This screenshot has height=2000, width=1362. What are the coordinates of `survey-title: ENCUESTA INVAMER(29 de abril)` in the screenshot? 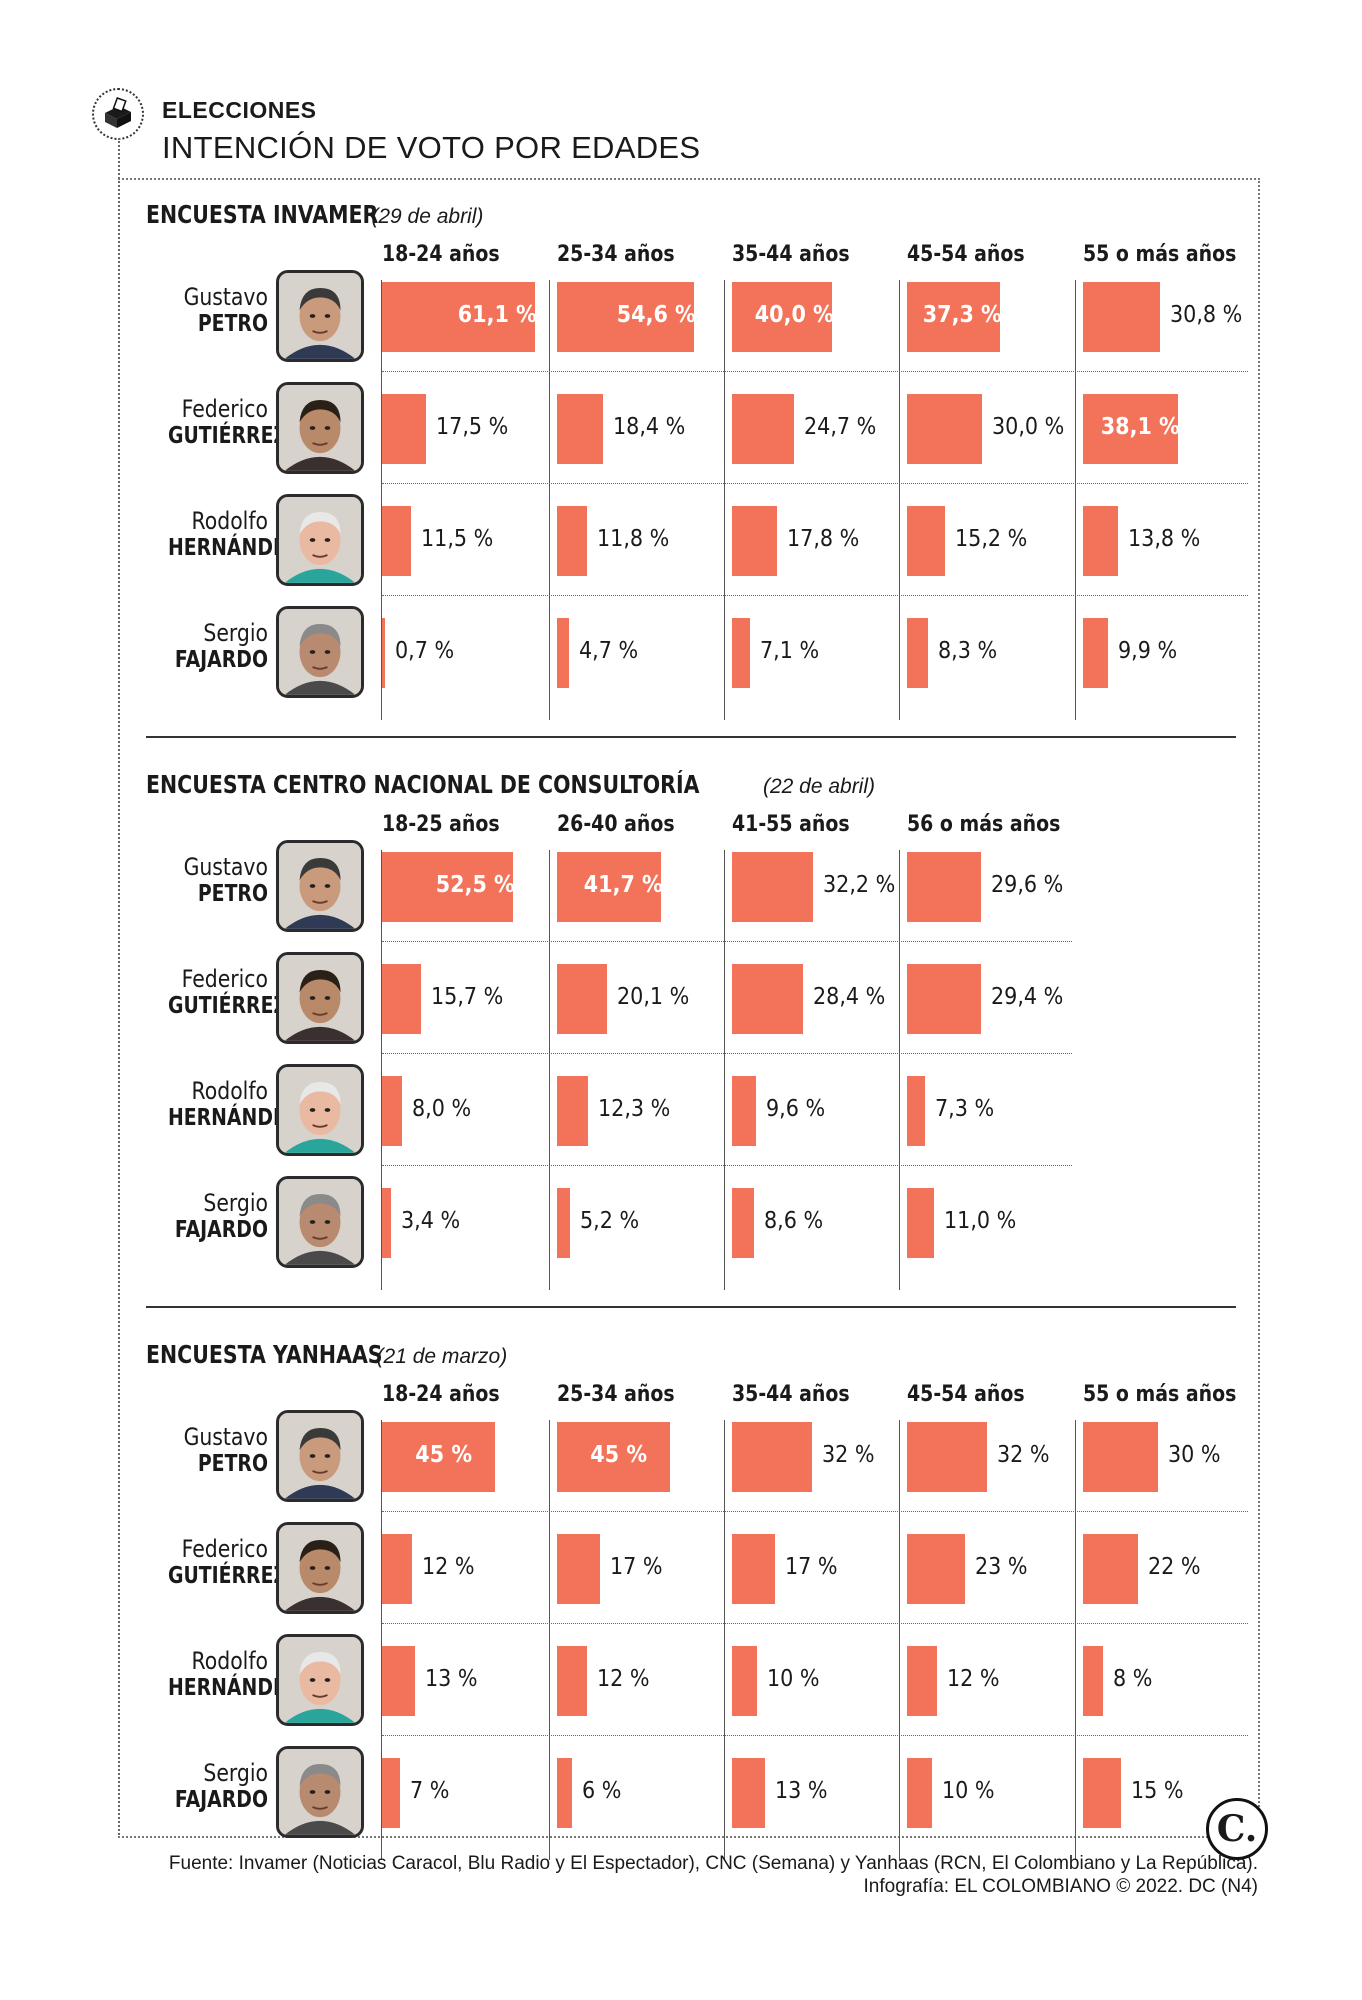 It's located at (314, 214).